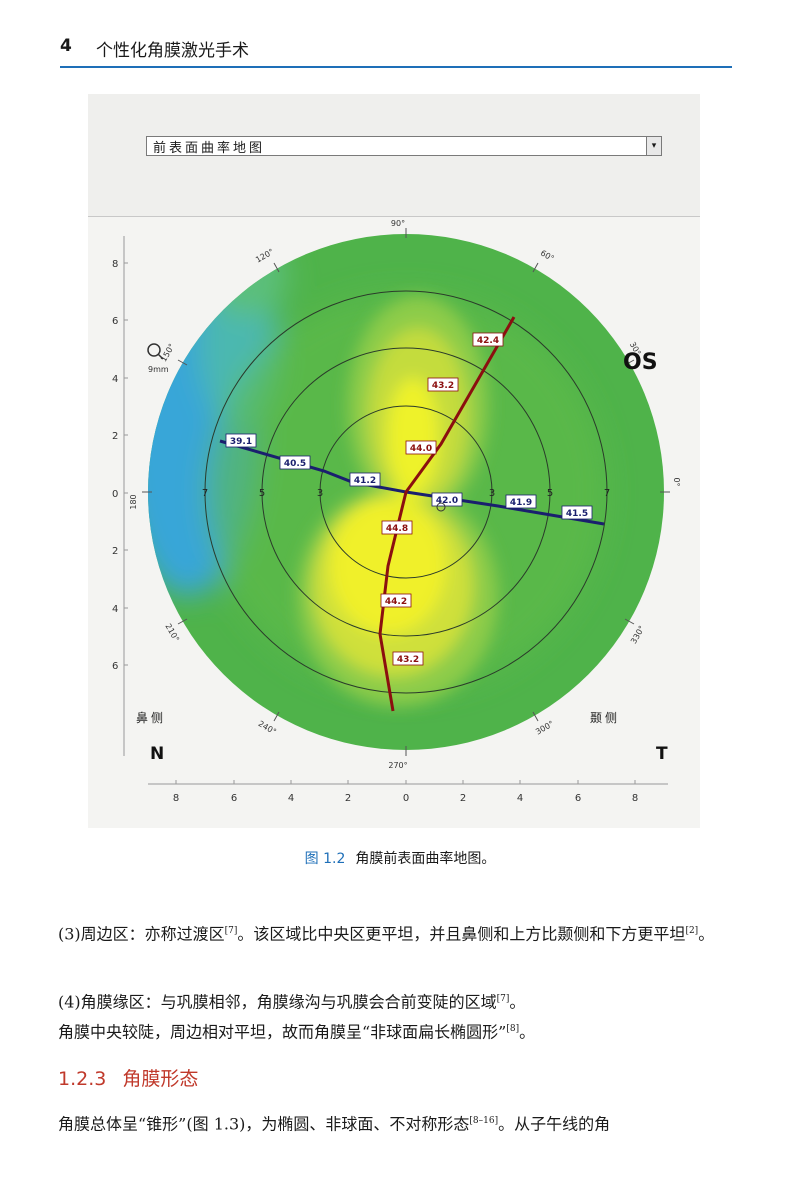 The width and height of the screenshot is (800, 1192). I want to click on y-tick: 0, so click(115, 494).